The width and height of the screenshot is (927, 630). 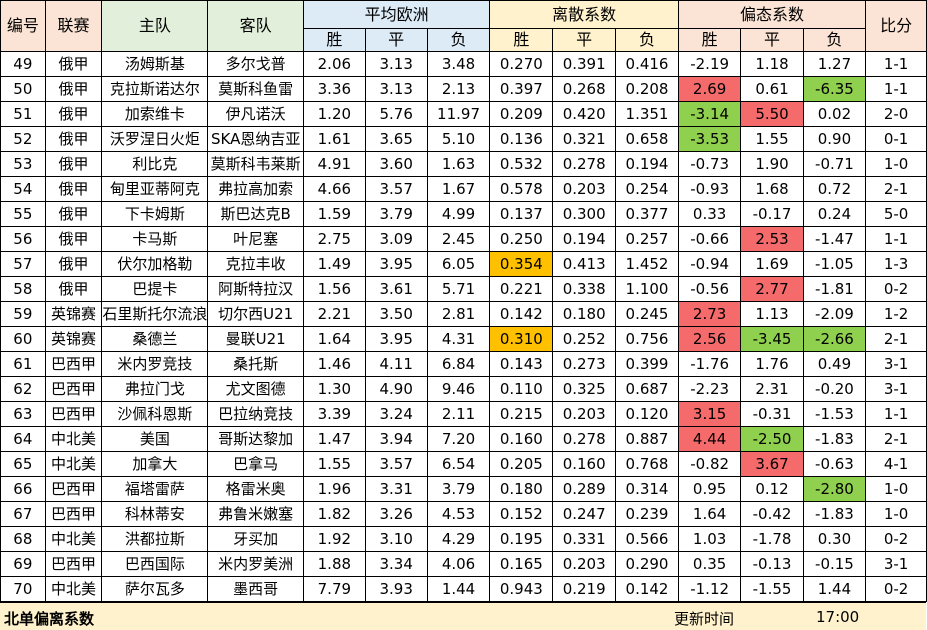 I want to click on cell-dispersion-draw: 0.203, so click(x=584, y=564).